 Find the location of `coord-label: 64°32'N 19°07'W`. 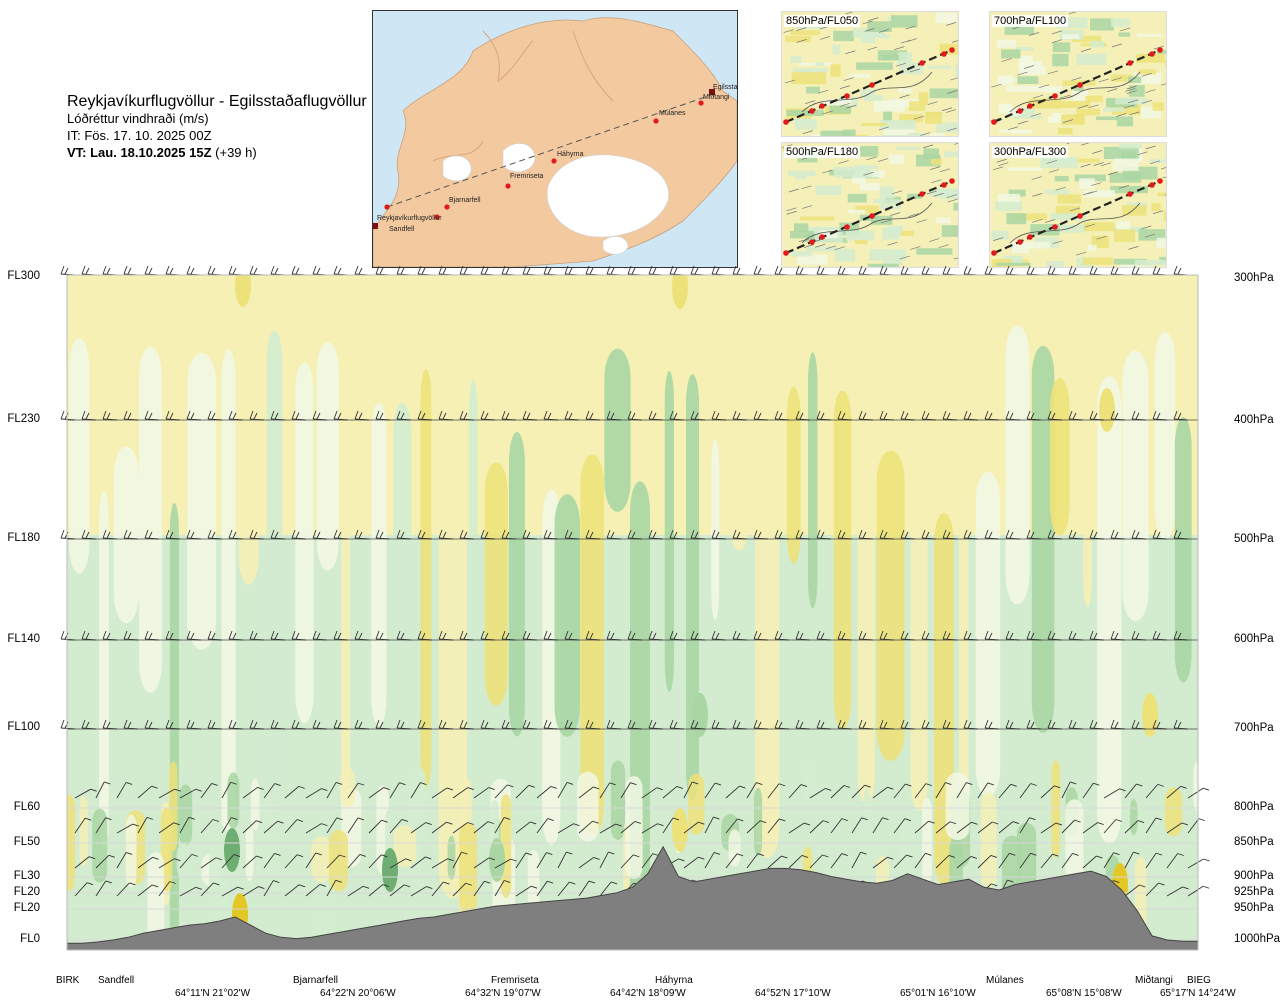

coord-label: 64°32'N 19°07'W is located at coordinates (503, 993).